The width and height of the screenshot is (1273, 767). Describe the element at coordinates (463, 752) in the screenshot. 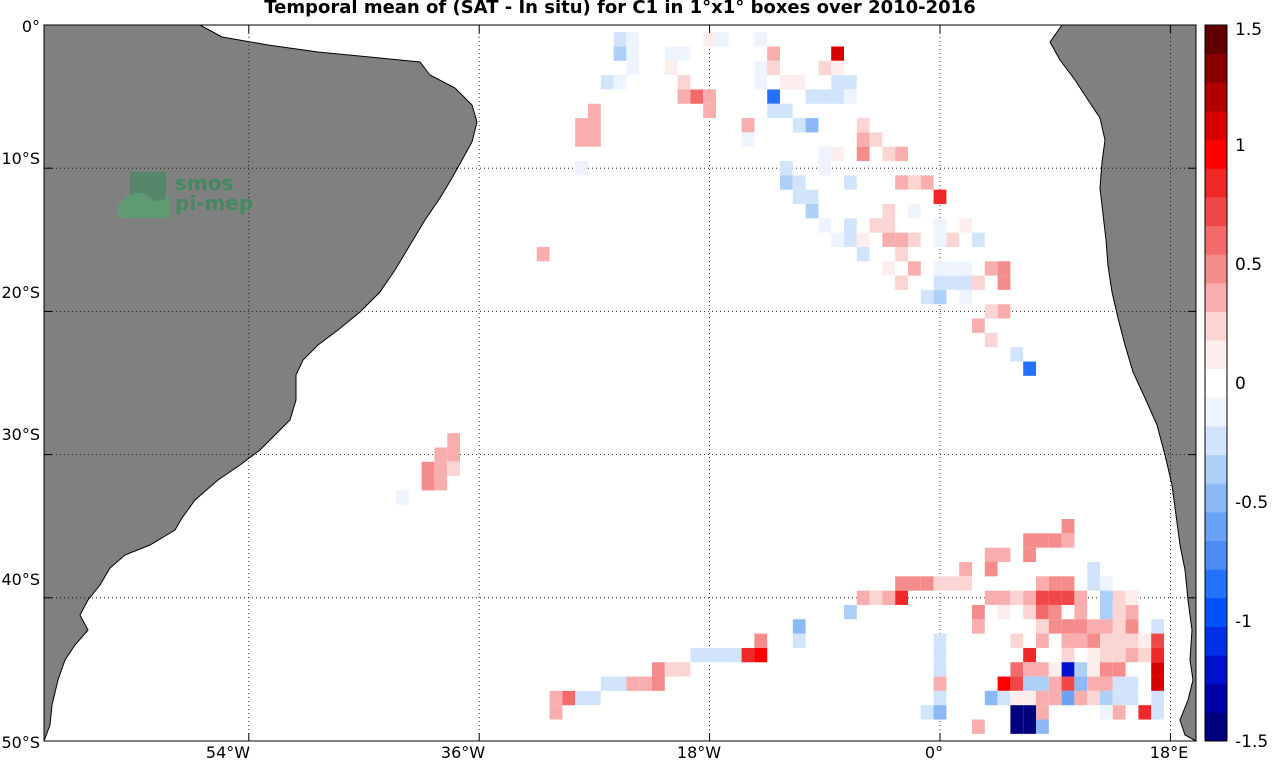

I see `x-tick-label: 36°W` at that location.